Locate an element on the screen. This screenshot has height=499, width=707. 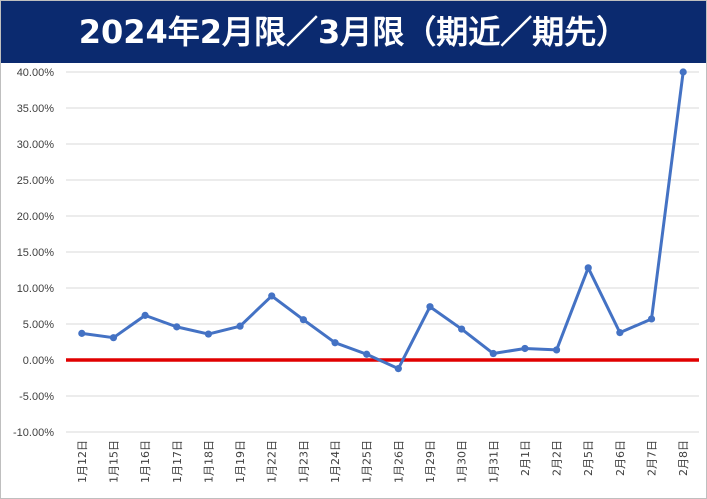
y-tick-label: 20.00% is located at coordinates (36, 217).